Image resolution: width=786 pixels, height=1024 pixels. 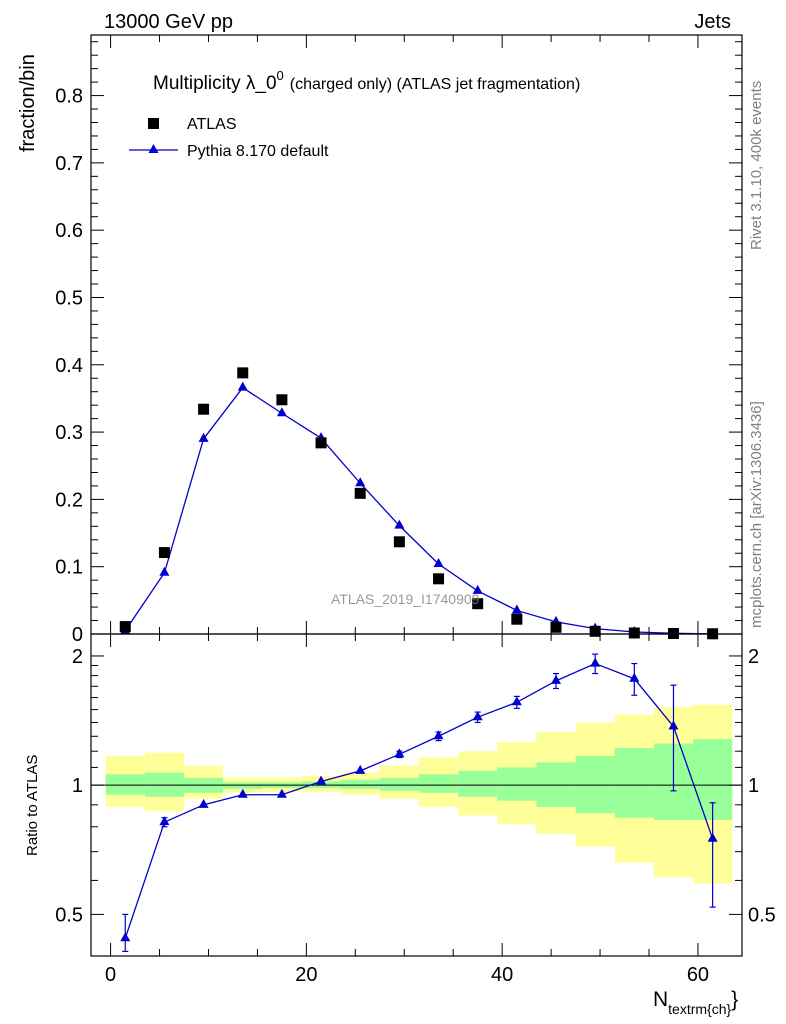 What do you see at coordinates (734, 999) in the screenshot?
I see `x-axis-label-close: }` at bounding box center [734, 999].